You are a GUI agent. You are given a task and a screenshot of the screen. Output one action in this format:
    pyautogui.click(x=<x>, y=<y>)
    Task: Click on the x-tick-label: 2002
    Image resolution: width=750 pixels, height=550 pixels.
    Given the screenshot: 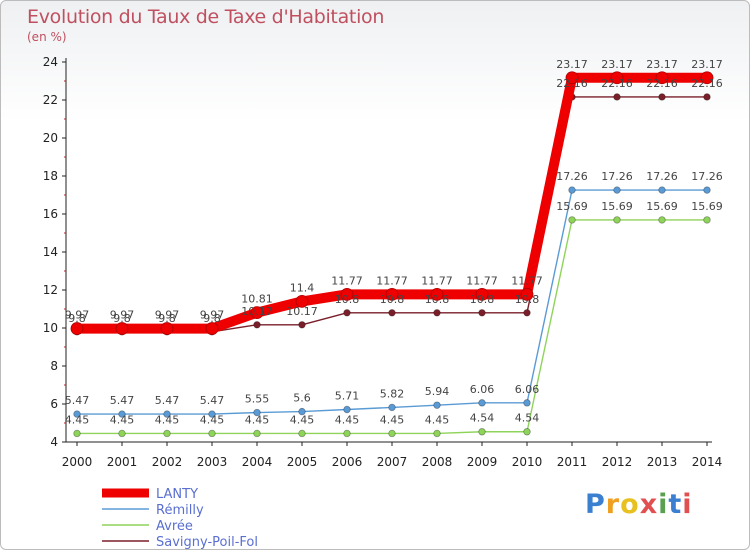 What is the action you would take?
    pyautogui.click(x=167, y=462)
    